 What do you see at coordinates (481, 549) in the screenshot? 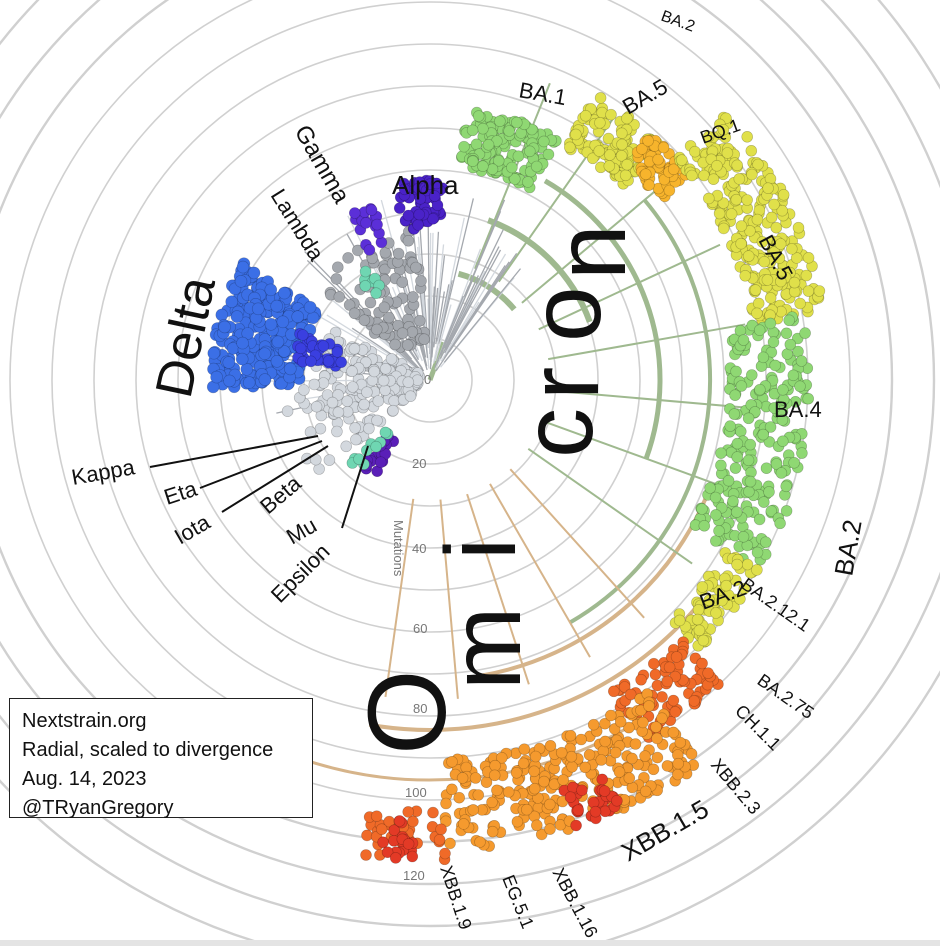
I see `omicron-letter-3: i` at bounding box center [481, 549].